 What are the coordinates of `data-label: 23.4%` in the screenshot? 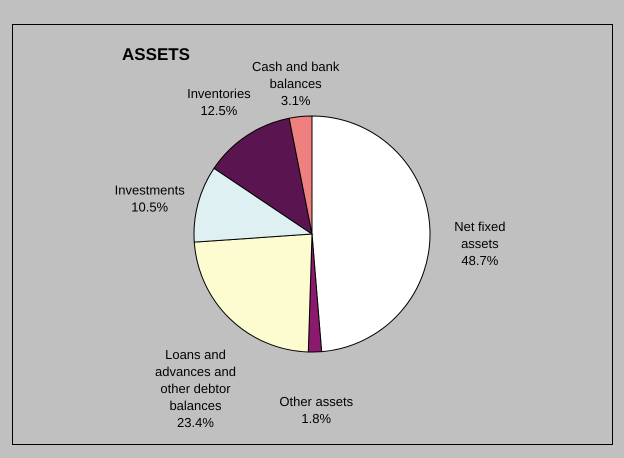 It's located at (195, 422).